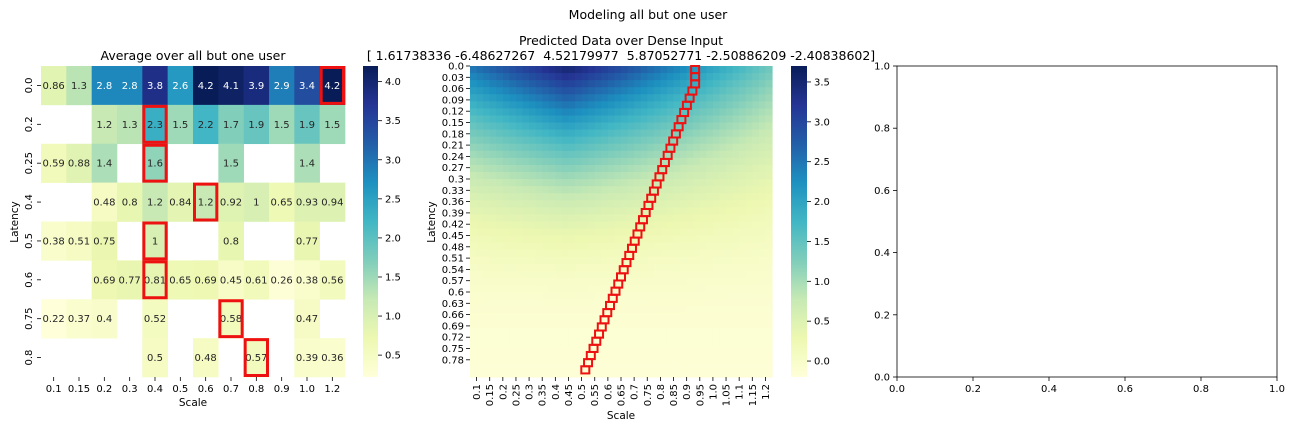  I want to click on y-tick-label: 0.03, so click(453, 78).